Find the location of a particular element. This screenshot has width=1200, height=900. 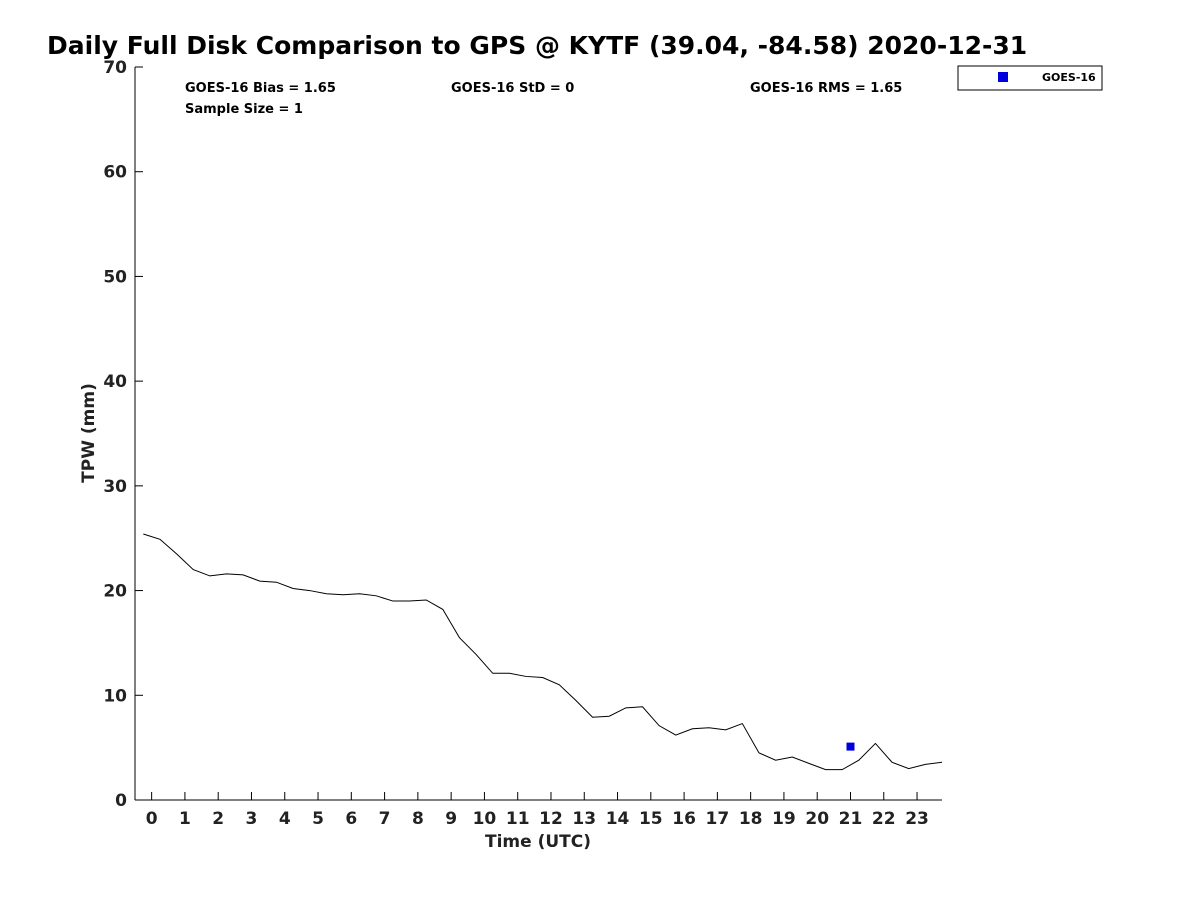

x-axis-ticks: 0 1 2 3 4 5 6 7 8 9 10 11 12 13 14 15 16 17 18 19 20 21 22 23 is located at coordinates (537, 810).